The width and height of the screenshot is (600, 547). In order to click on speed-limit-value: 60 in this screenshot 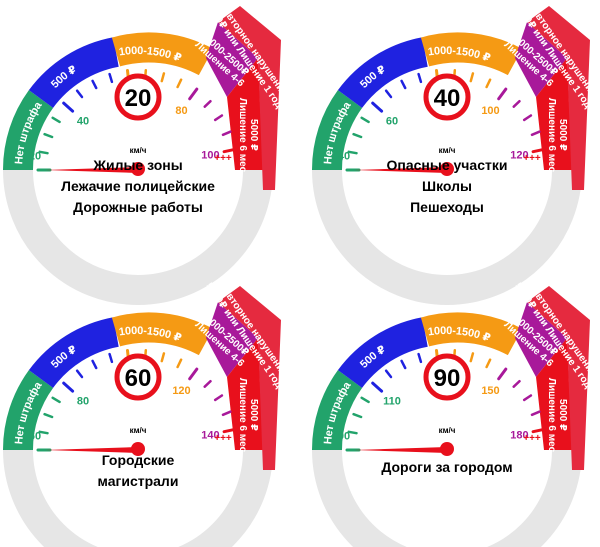, I will do `click(138, 378)`.